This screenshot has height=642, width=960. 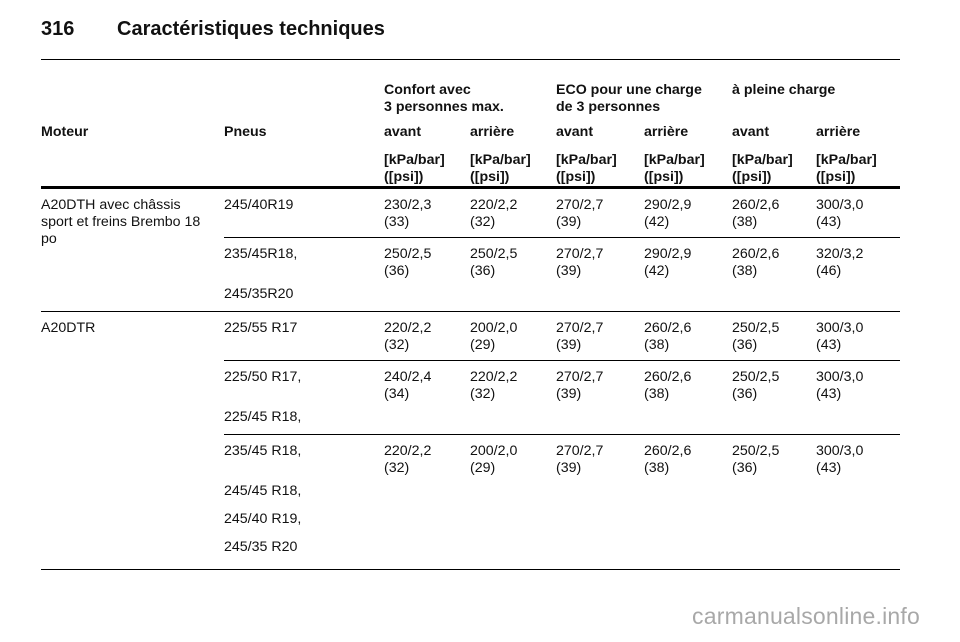 I want to click on page-number: 316, so click(x=58, y=29).